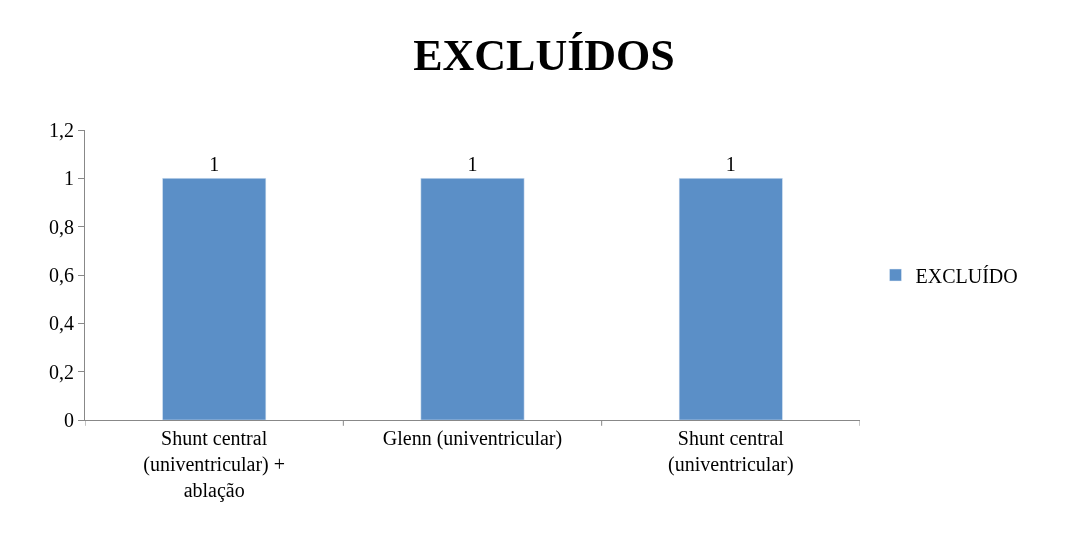 The width and height of the screenshot is (1088, 544). What do you see at coordinates (61, 323) in the screenshot?
I see `y-tick-label: 0,4` at bounding box center [61, 323].